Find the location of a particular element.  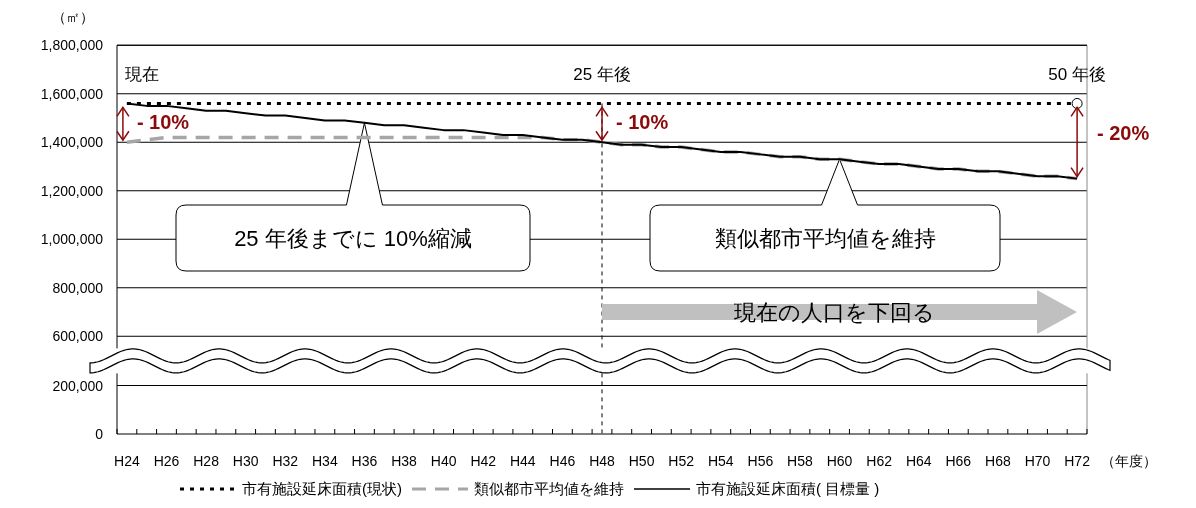

annotation: 現在 is located at coordinates (141, 75).